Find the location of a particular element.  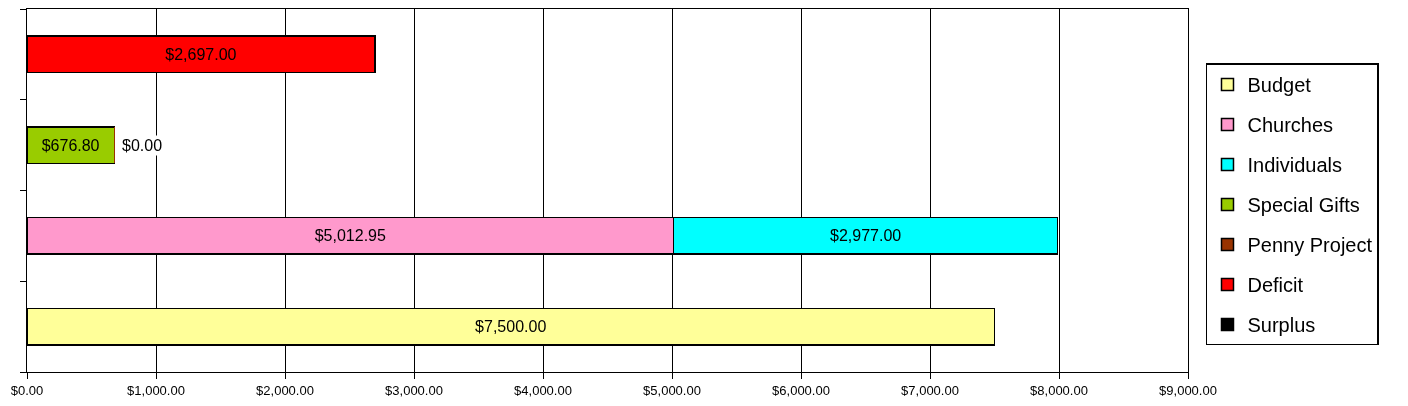

x-tick-label: $4,000.00 is located at coordinates (543, 390).